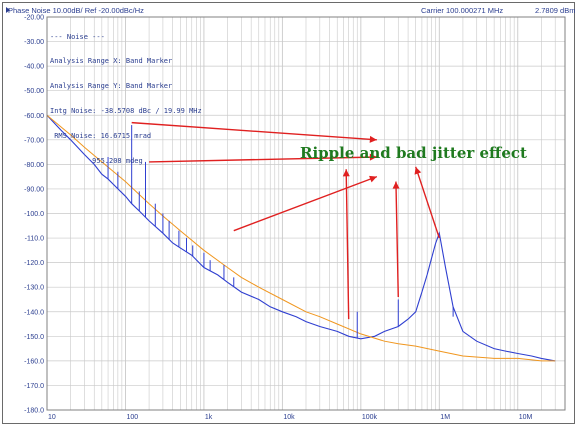 The image size is (577, 426). Describe the element at coordinates (555, 10) in the screenshot. I see `carrier-power: 2.7809 dBm` at that location.